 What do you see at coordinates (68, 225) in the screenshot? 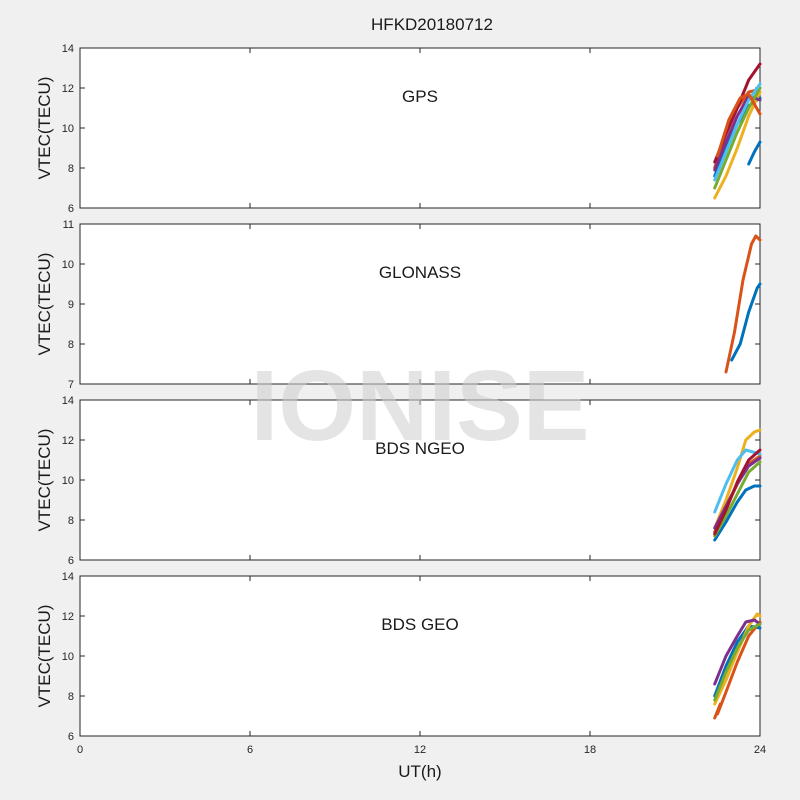
I see `y-tick-label: 11` at bounding box center [68, 225].